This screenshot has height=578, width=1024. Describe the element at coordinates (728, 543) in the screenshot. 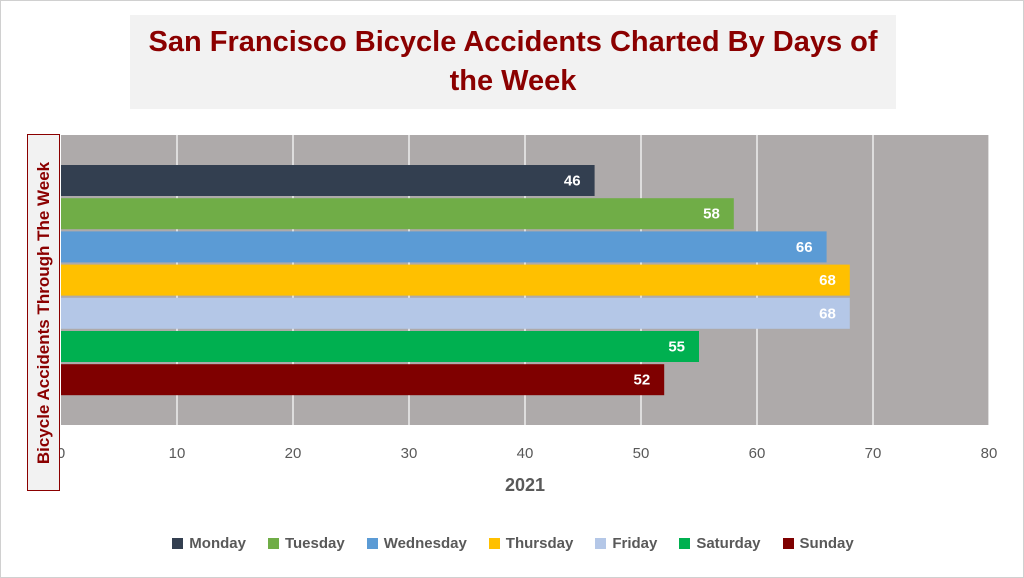

I see `legend-label: Saturday` at that location.